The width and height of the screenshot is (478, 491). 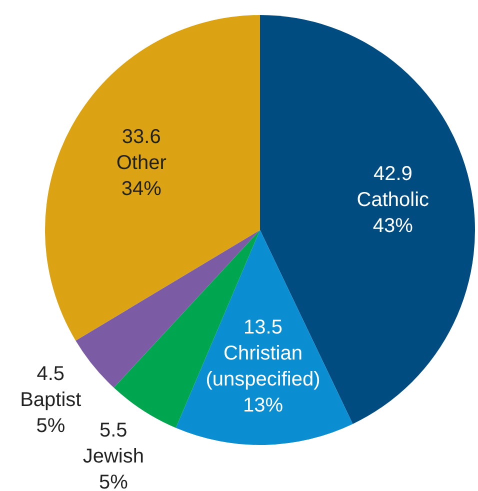 What do you see at coordinates (141, 137) in the screenshot?
I see `data-label: 33.6` at bounding box center [141, 137].